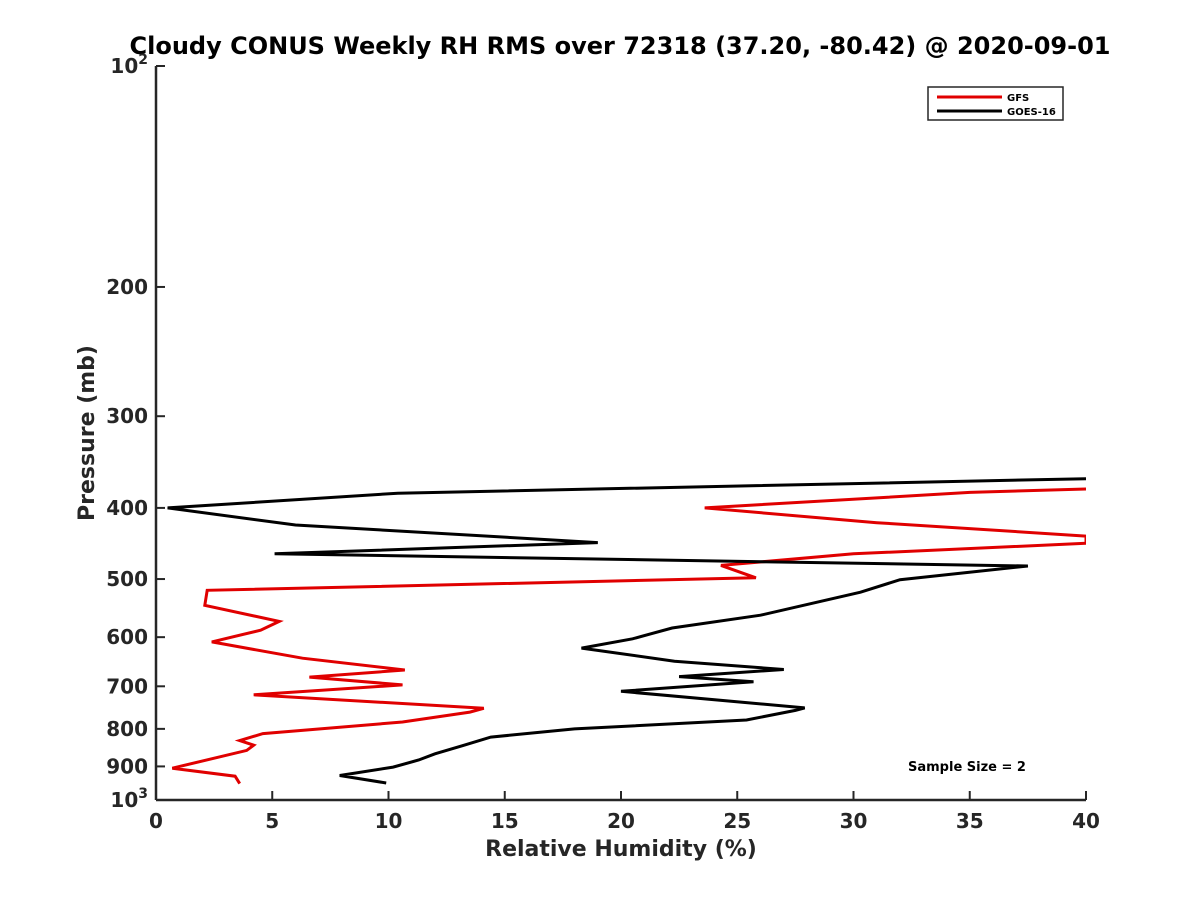 This screenshot has width=1200, height=900. I want to click on y-tick-label: 10³, so click(129, 799).